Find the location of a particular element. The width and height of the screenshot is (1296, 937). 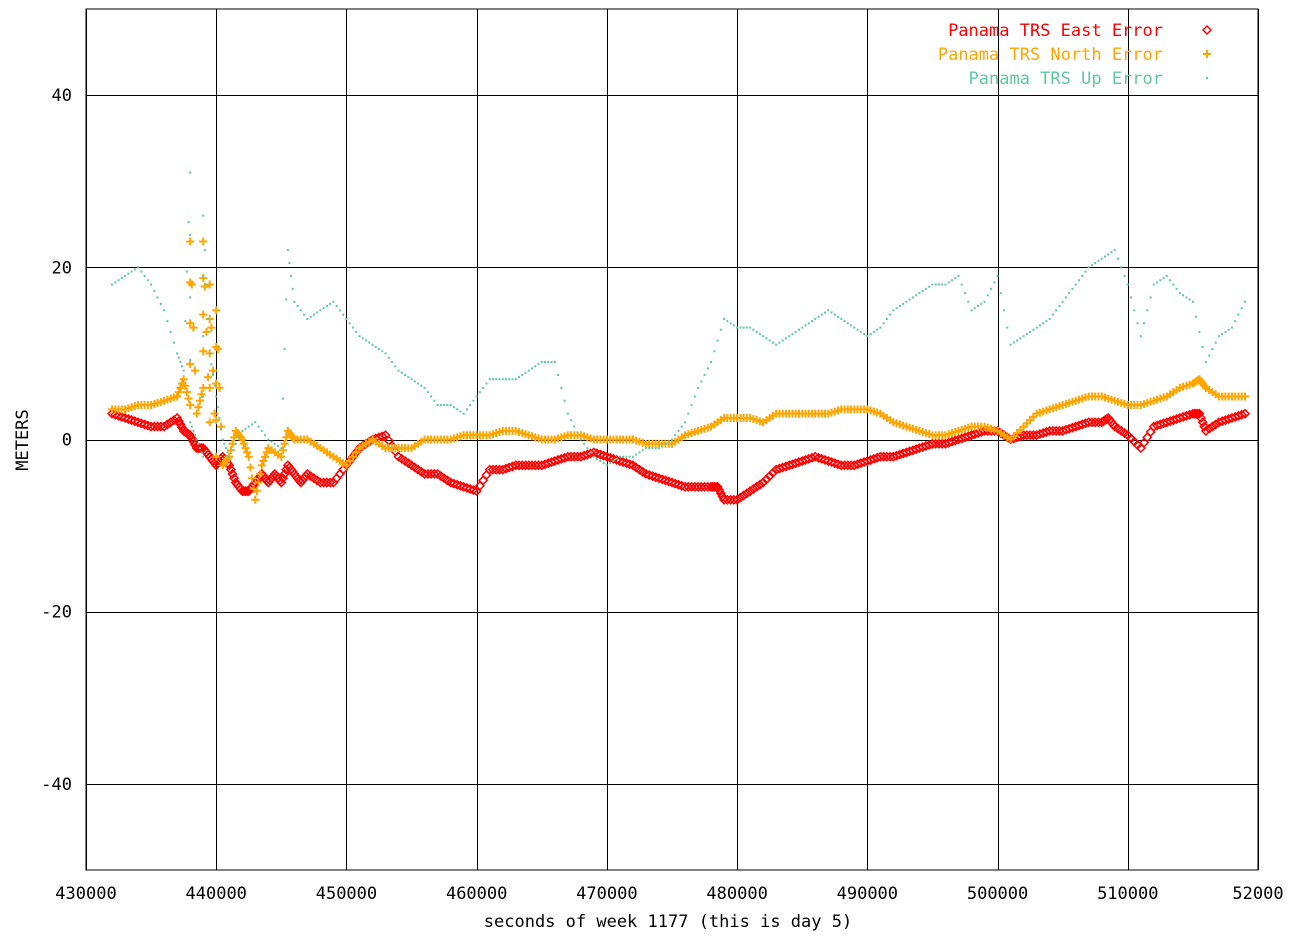

x-tick-label: 52000 is located at coordinates (1257, 894).